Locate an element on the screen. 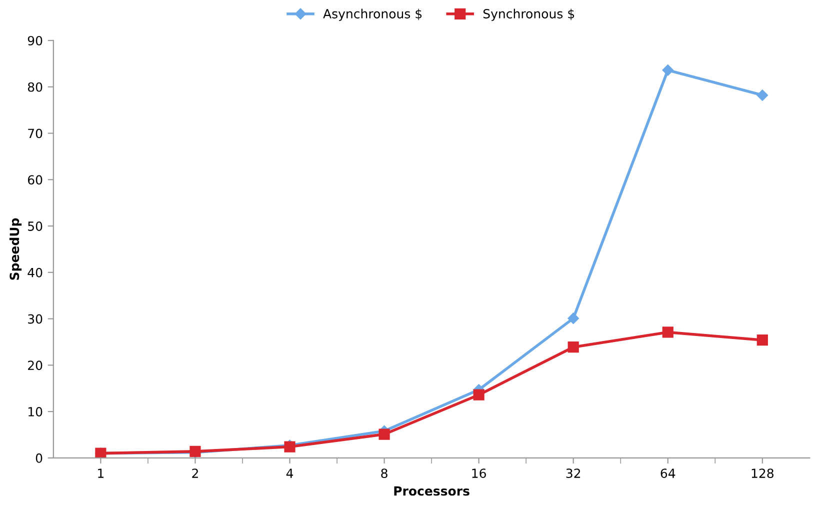 The image size is (822, 506). x-axis-title: Processors is located at coordinates (432, 491).